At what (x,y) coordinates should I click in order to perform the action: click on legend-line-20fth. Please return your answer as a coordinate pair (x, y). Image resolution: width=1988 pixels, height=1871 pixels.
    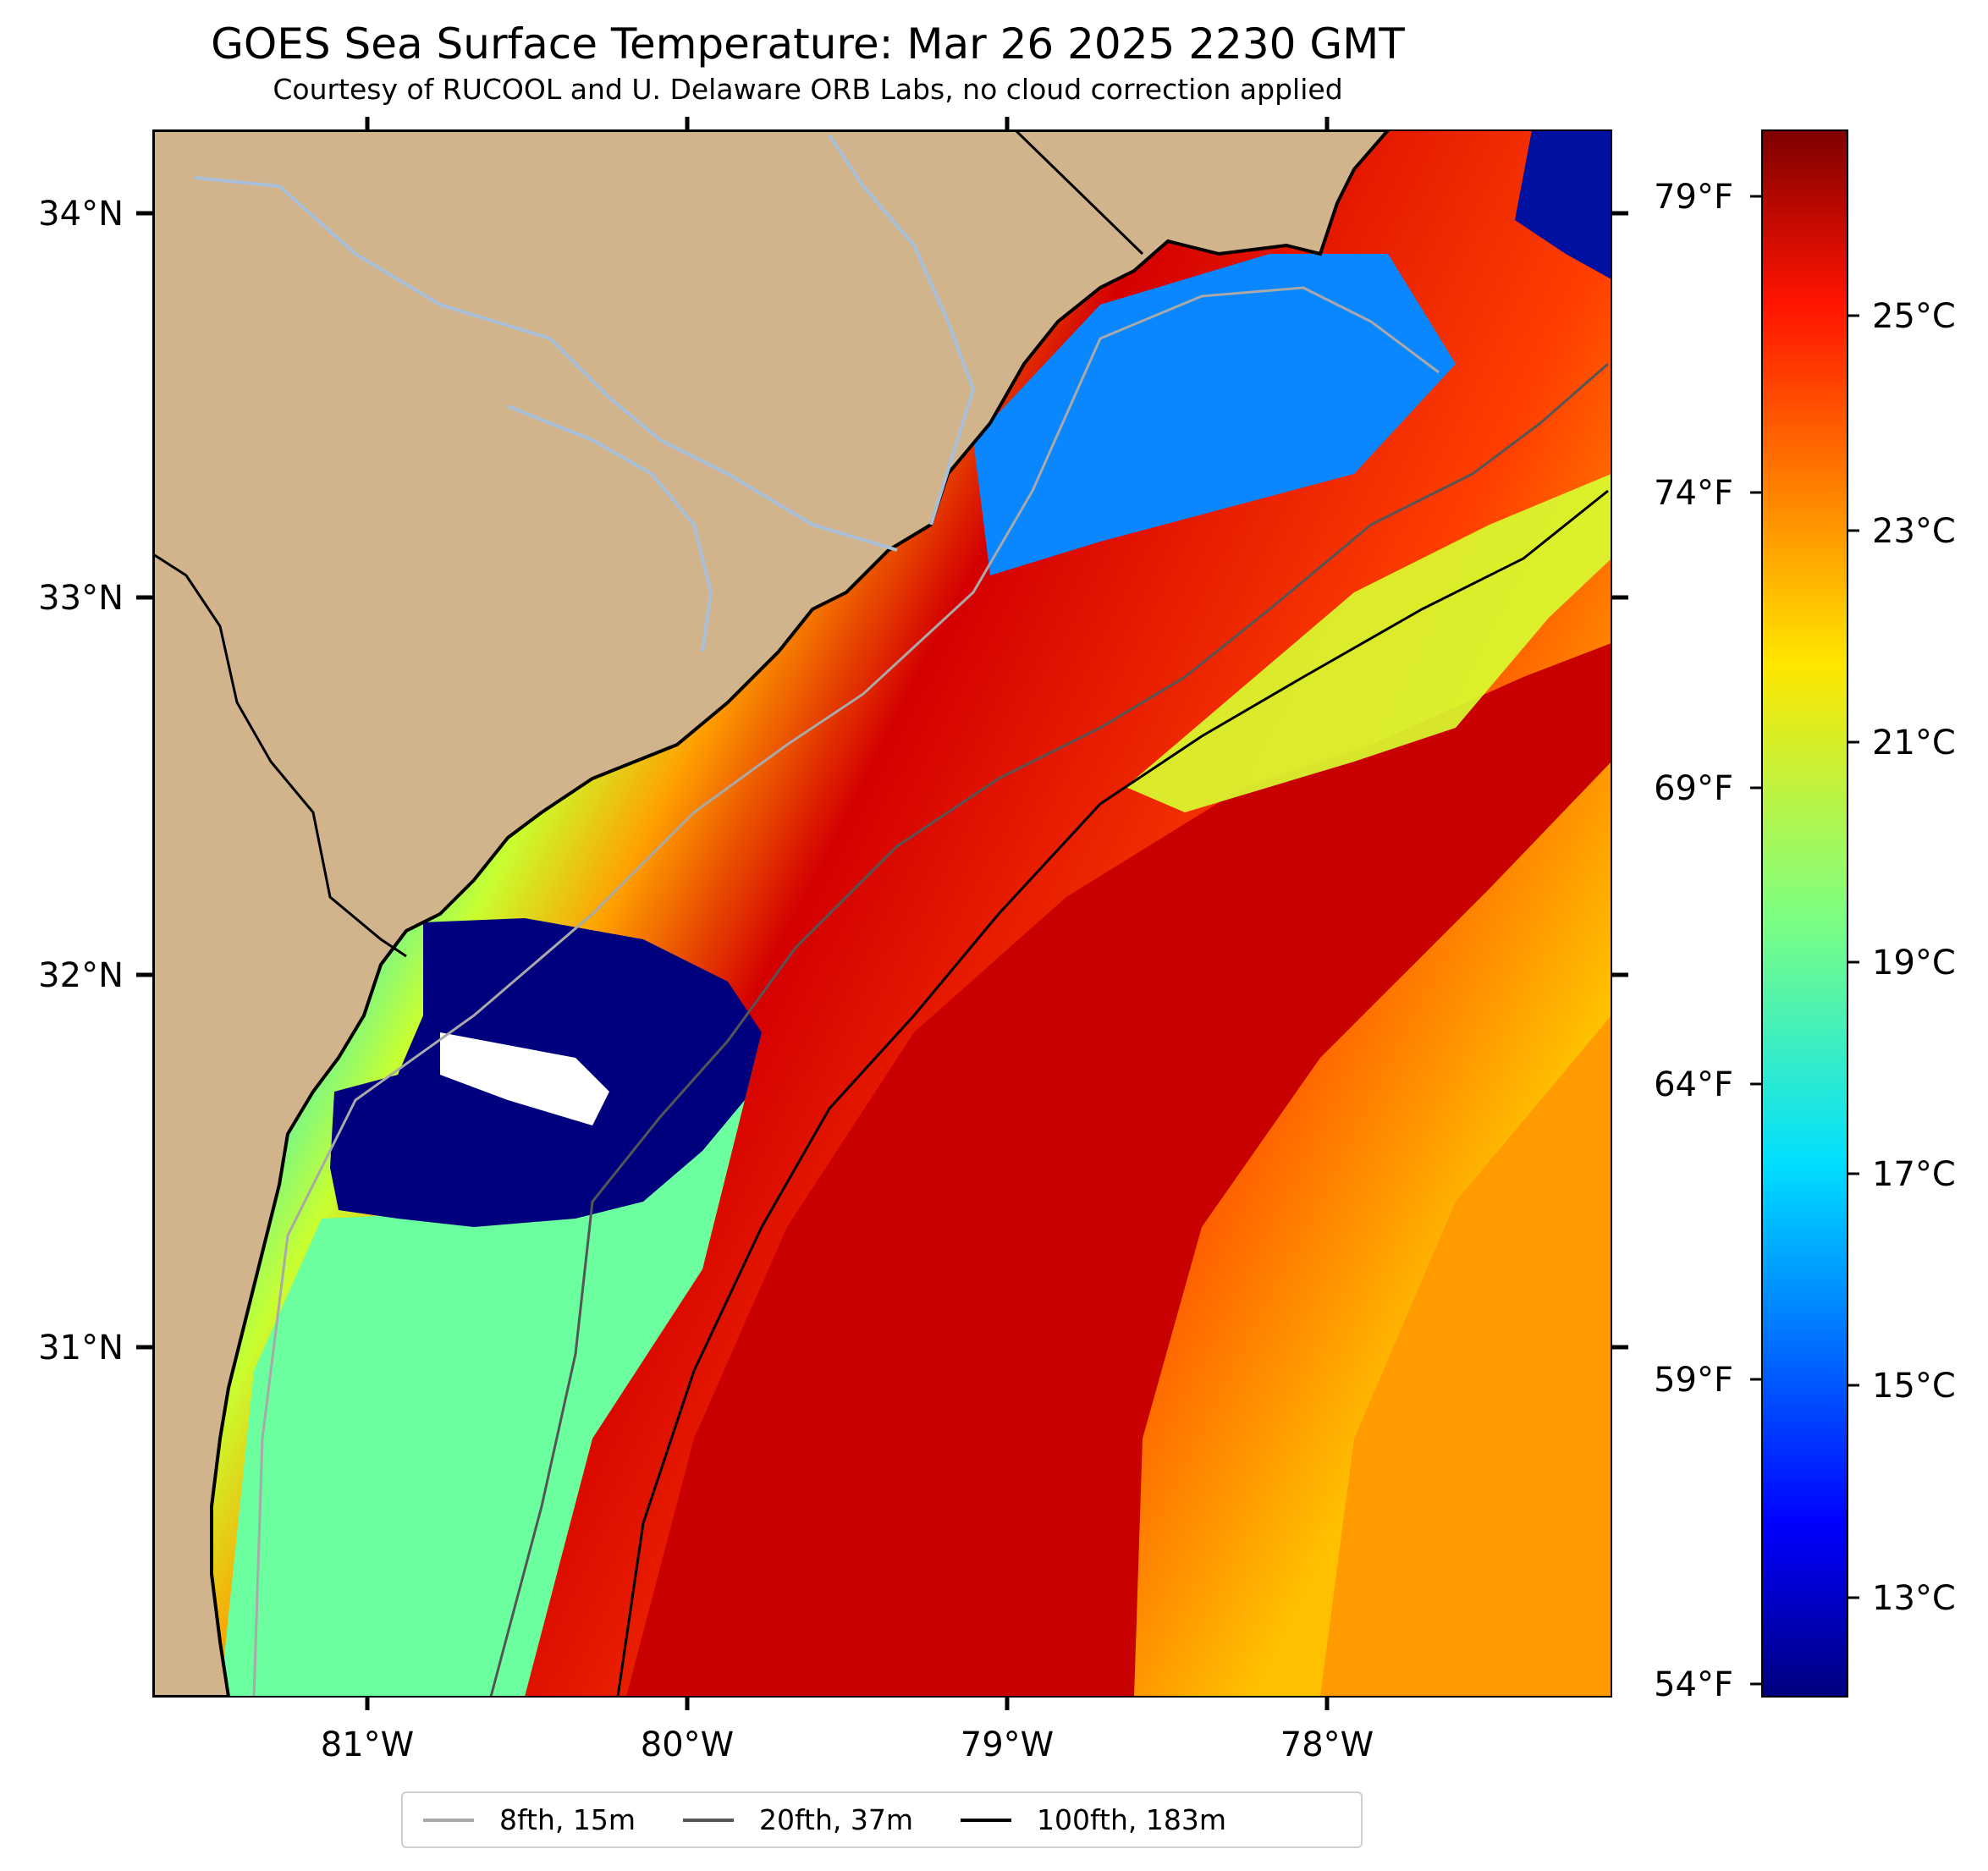
    Looking at the image, I should click on (709, 1820).